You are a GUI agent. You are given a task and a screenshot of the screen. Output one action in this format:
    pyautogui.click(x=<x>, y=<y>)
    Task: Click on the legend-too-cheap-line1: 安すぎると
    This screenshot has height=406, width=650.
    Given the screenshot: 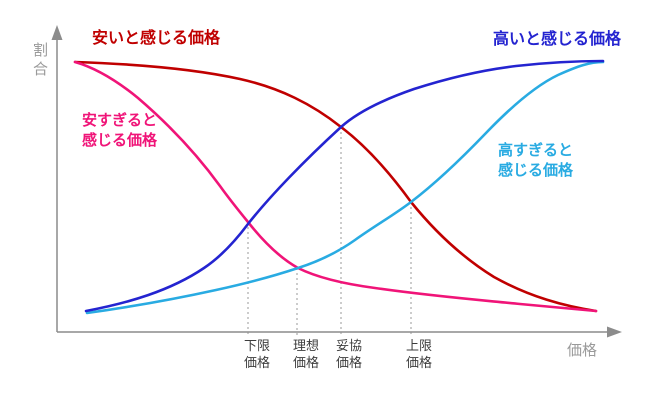 What is the action you would take?
    pyautogui.click(x=120, y=120)
    